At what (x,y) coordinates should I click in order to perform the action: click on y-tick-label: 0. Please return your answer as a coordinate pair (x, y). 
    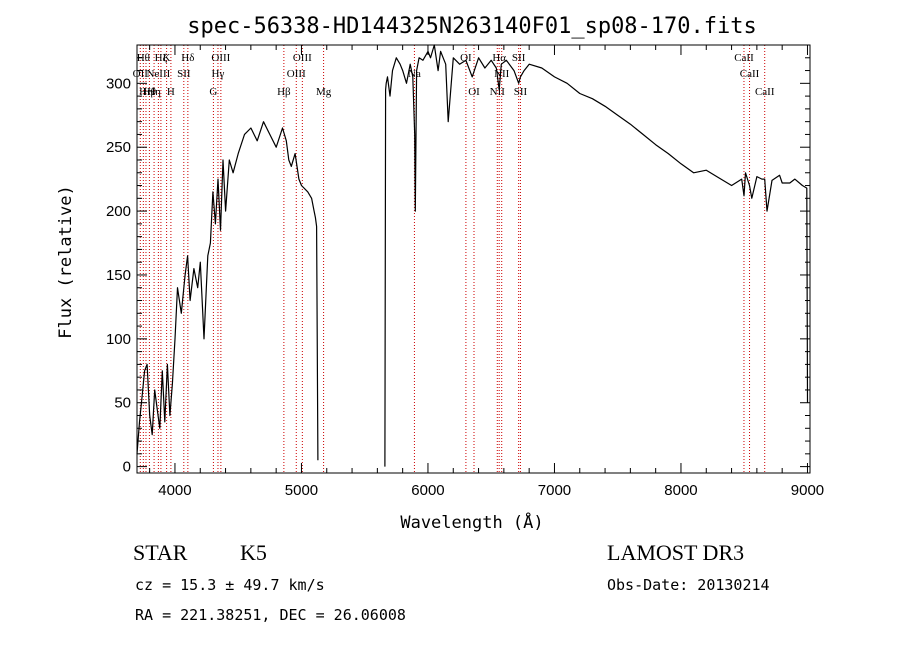
    Looking at the image, I should click on (127, 467).